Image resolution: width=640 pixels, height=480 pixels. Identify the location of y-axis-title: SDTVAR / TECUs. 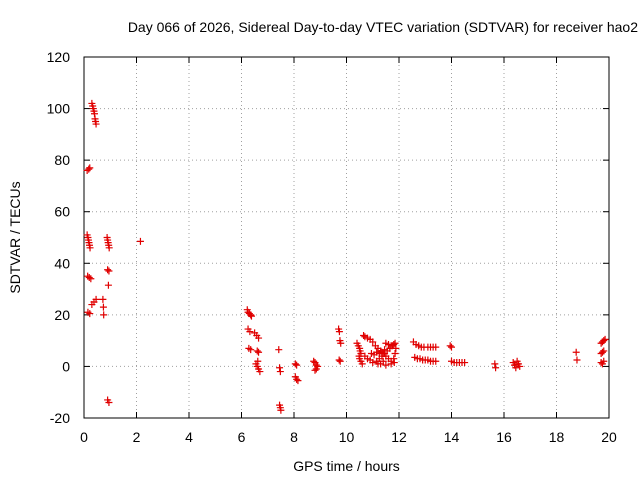
(15, 237).